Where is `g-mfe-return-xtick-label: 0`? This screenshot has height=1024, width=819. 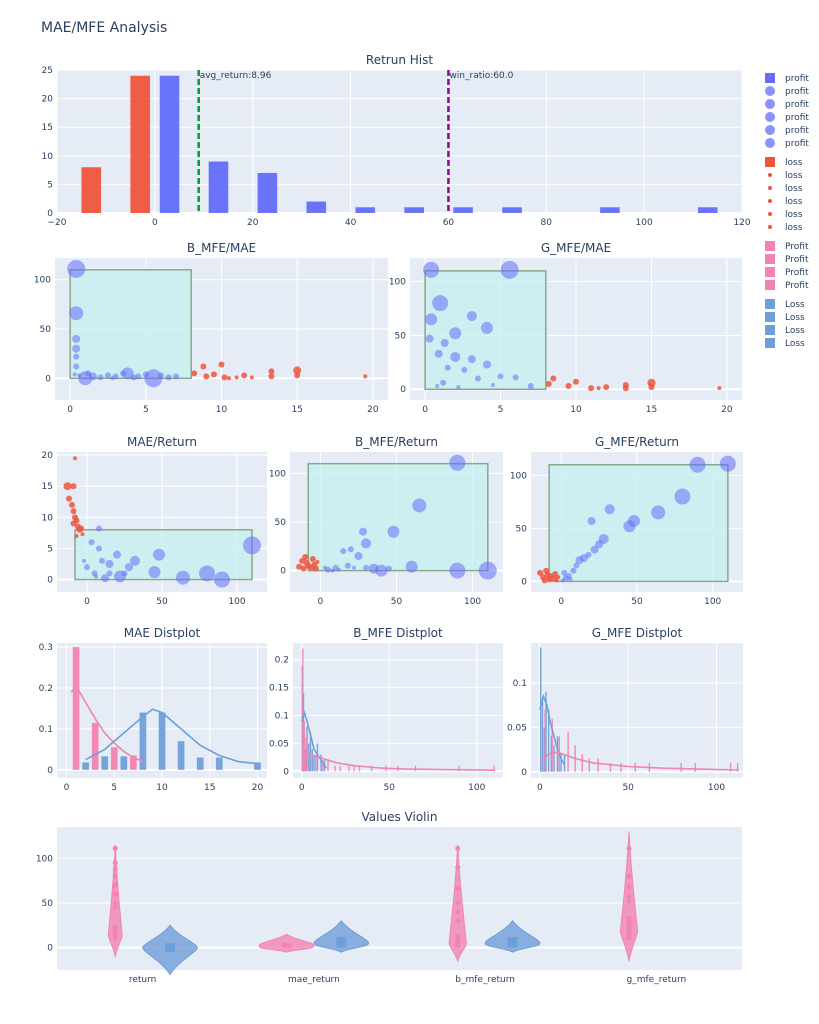
g-mfe-return-xtick-label: 0 is located at coordinates (561, 602).